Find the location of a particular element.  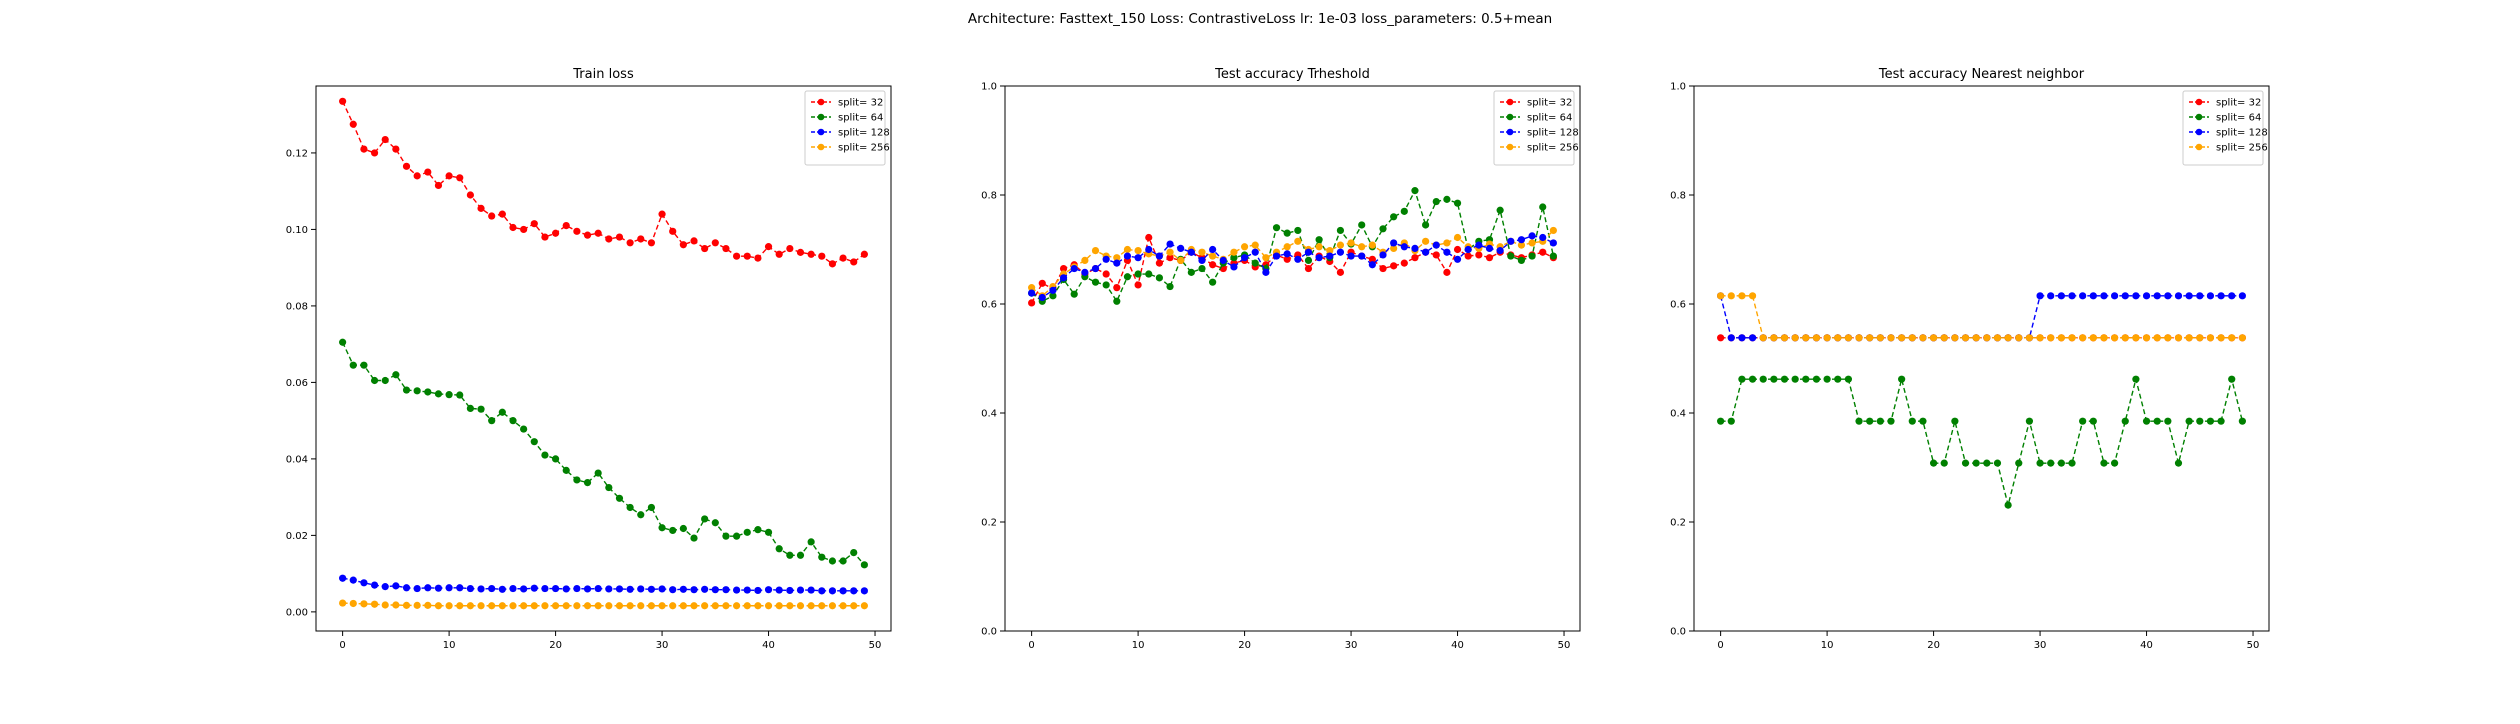

series-line is located at coordinates (1981, 317).